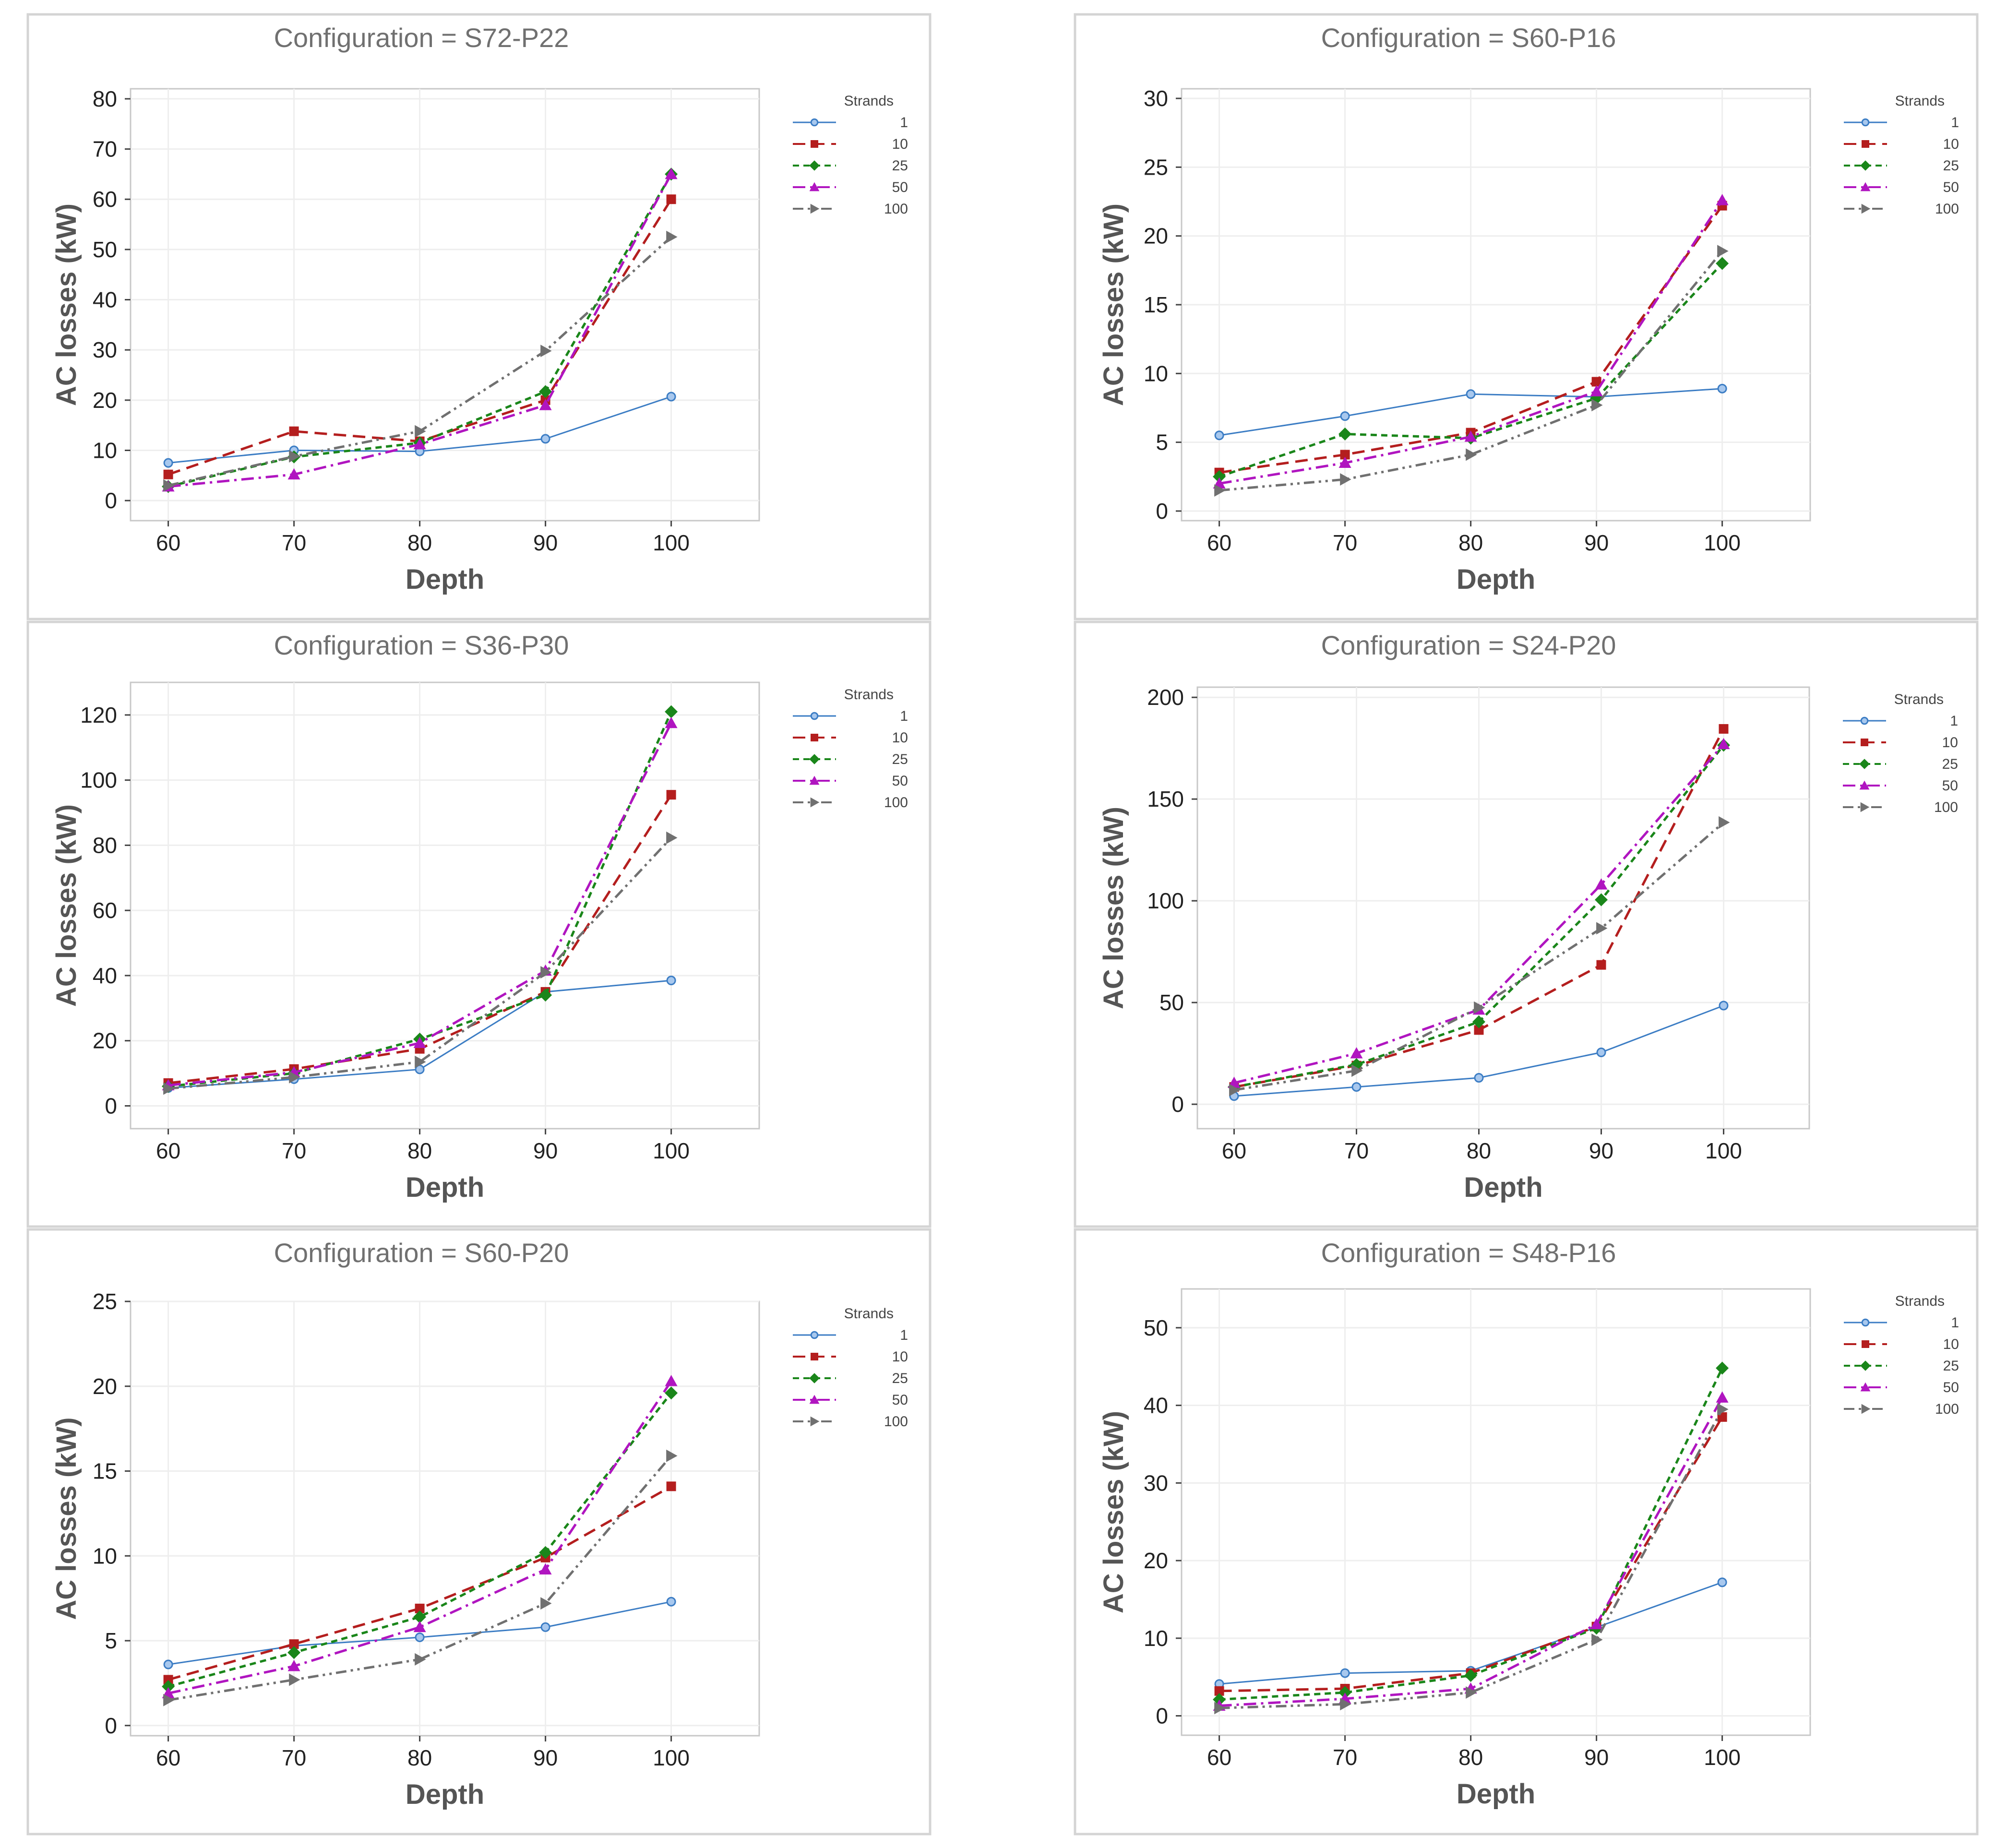 The width and height of the screenshot is (1995, 1848). What do you see at coordinates (850, 123) in the screenshot?
I see `legend-item-1: 1` at bounding box center [850, 123].